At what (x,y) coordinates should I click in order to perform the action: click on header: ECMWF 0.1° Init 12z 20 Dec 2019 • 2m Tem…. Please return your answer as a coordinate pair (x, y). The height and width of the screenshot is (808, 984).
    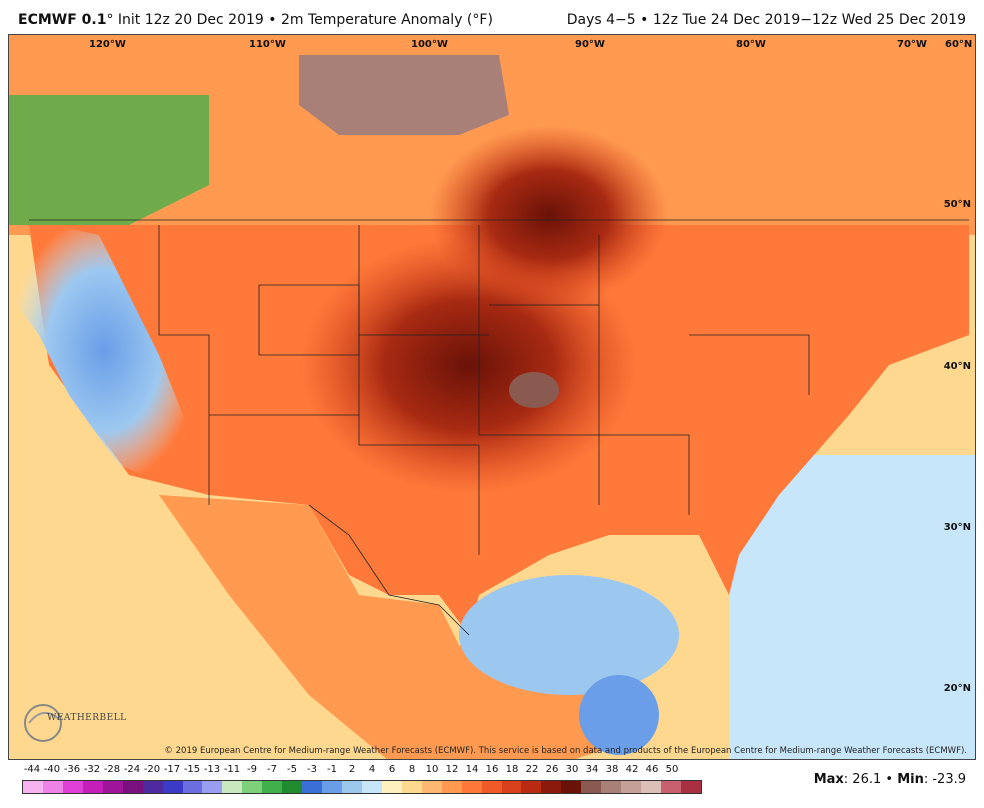
    Looking at the image, I should click on (492, 17).